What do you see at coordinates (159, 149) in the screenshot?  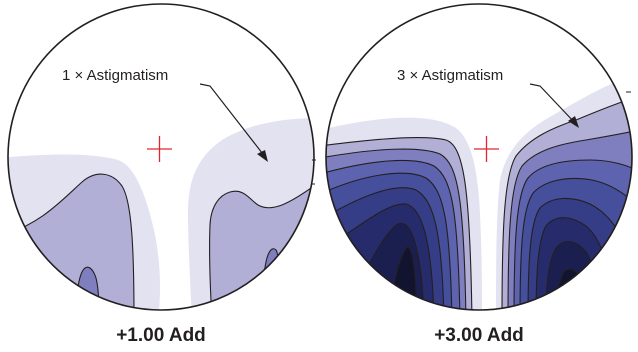 I see `left-center-cross` at bounding box center [159, 149].